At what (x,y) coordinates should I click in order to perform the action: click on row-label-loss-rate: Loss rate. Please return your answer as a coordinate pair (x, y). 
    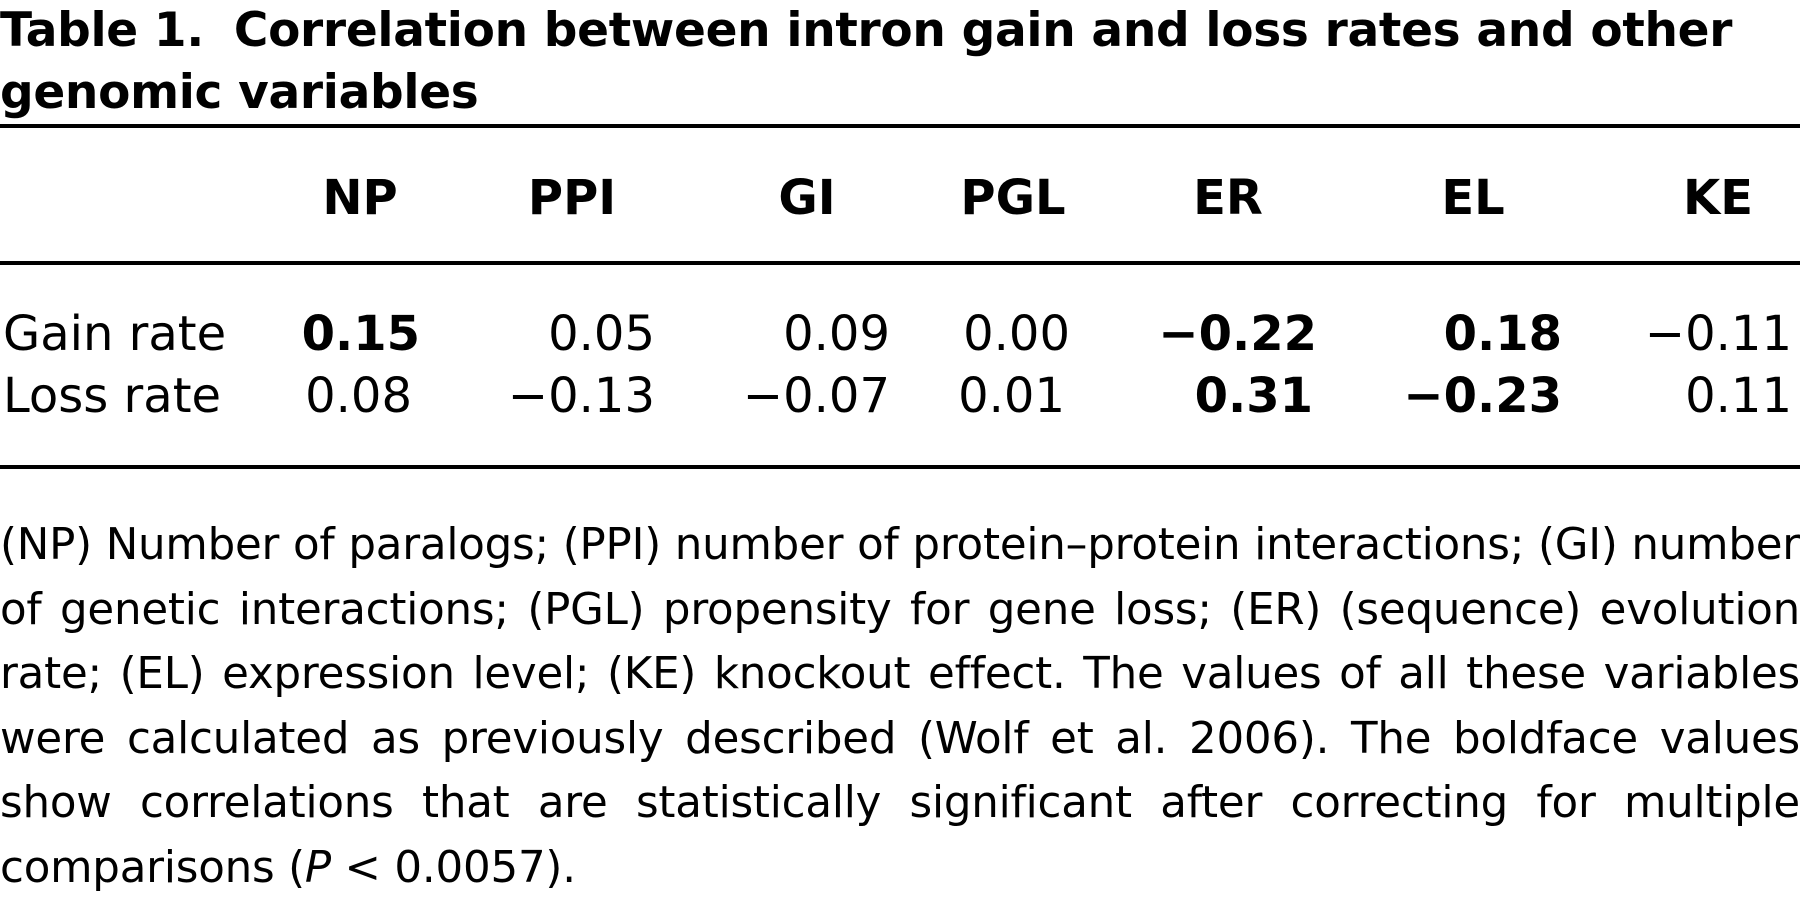
    Looking at the image, I should click on (112, 396).